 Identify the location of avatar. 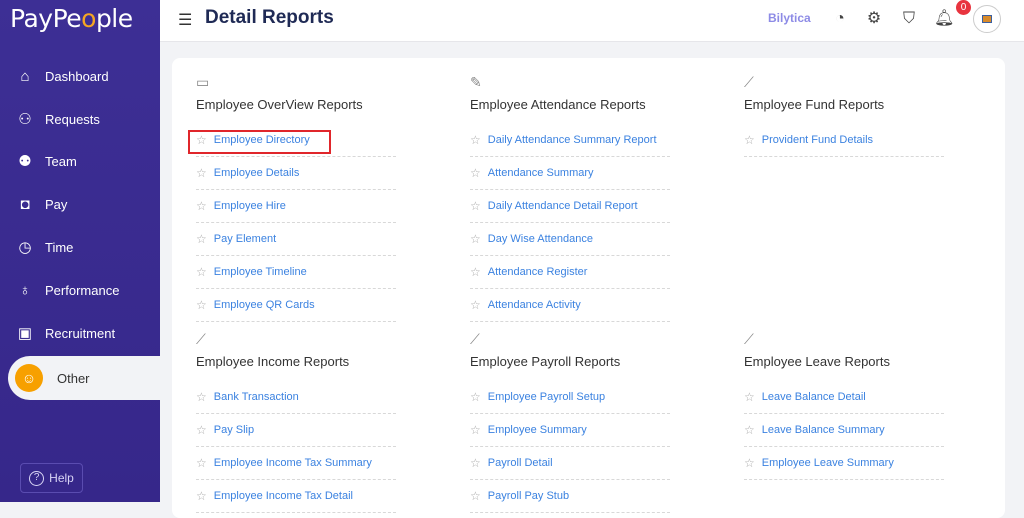
(987, 19).